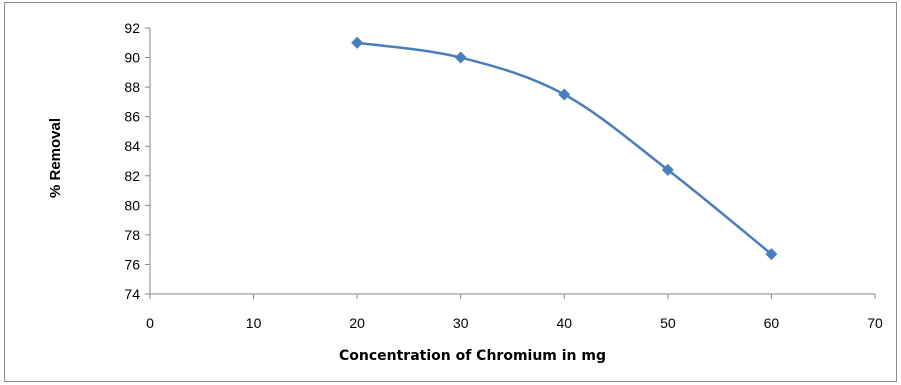 This screenshot has width=901, height=385. What do you see at coordinates (564, 323) in the screenshot?
I see `x-tick-label: 40` at bounding box center [564, 323].